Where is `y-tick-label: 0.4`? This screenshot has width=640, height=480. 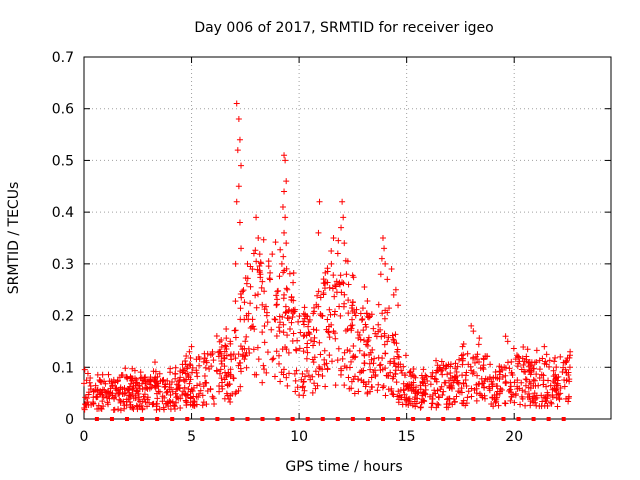 y-tick-label: 0.4 is located at coordinates (63, 213).